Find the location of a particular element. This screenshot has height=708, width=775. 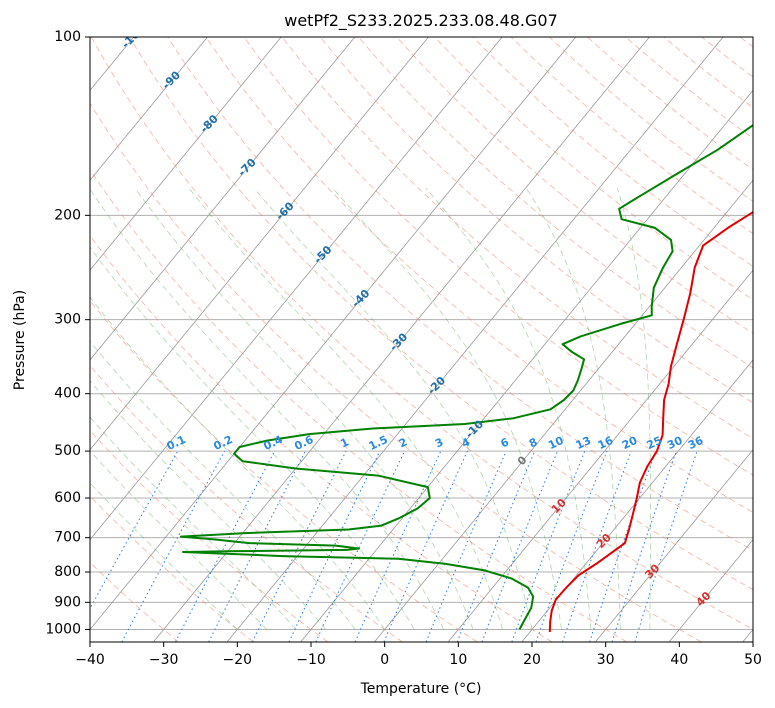

y-tick-label: 300 is located at coordinates (67, 320).